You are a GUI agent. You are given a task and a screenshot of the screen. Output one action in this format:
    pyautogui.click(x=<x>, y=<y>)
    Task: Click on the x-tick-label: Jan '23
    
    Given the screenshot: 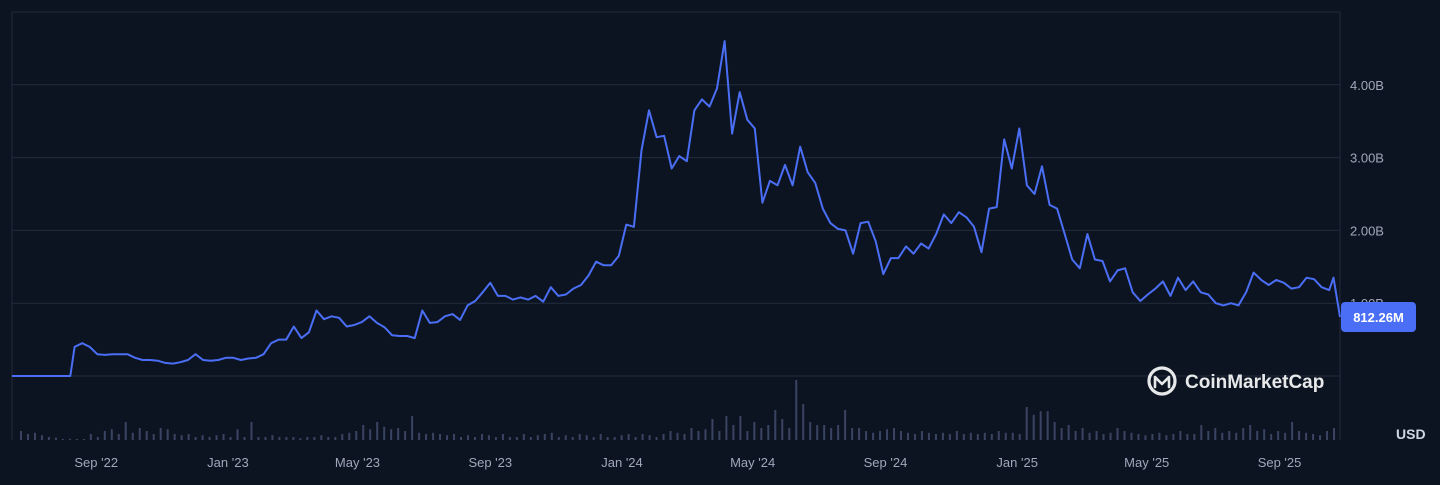 What is the action you would take?
    pyautogui.click(x=228, y=462)
    